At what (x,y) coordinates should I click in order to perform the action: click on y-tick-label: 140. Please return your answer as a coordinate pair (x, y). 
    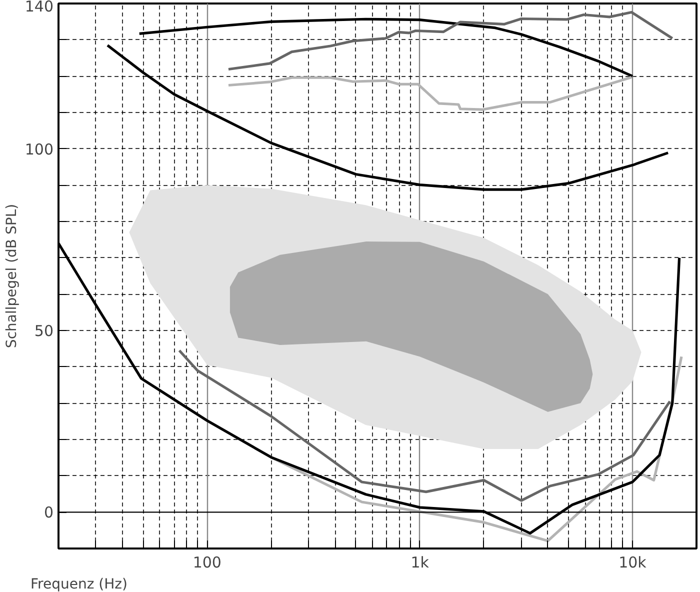
    Looking at the image, I should click on (39, 8).